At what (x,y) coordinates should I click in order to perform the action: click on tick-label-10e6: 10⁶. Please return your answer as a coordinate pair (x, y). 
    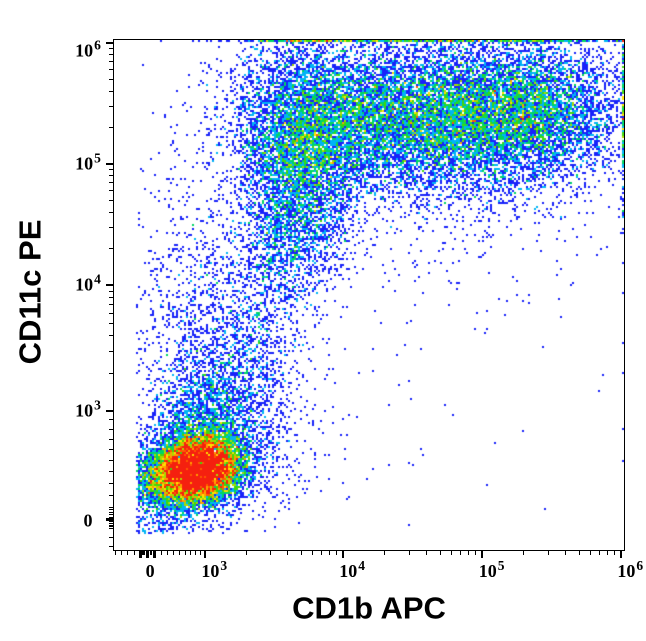
    Looking at the image, I should click on (88, 49).